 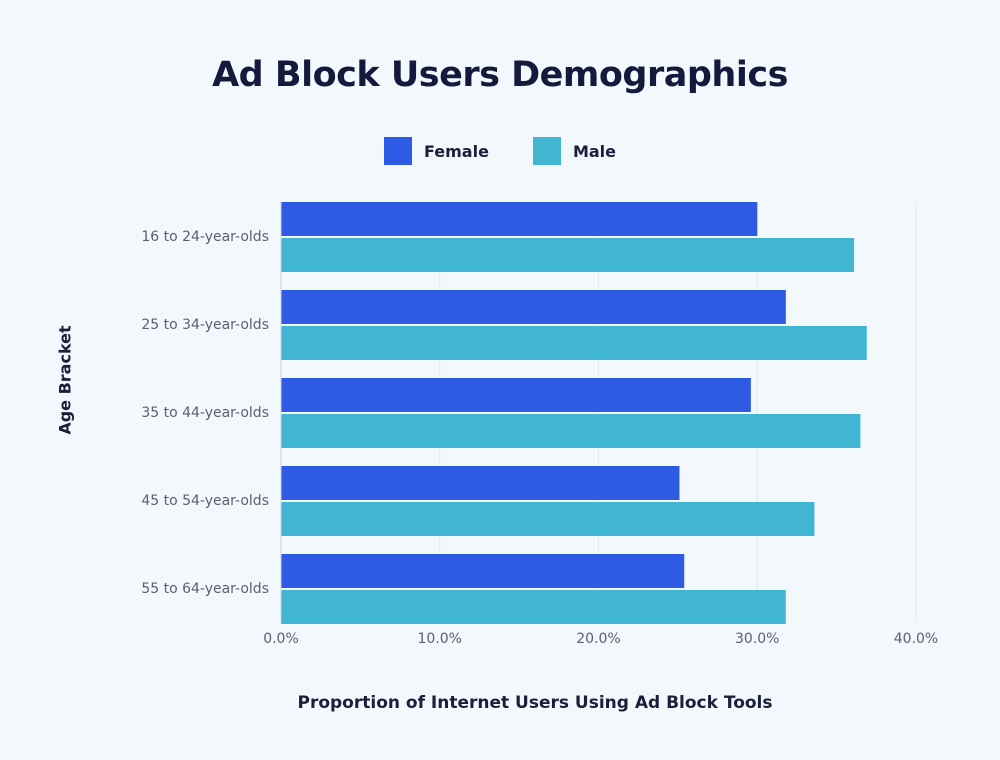 What do you see at coordinates (205, 237) in the screenshot?
I see `y-tick-label: 16 to 24-year-olds` at bounding box center [205, 237].